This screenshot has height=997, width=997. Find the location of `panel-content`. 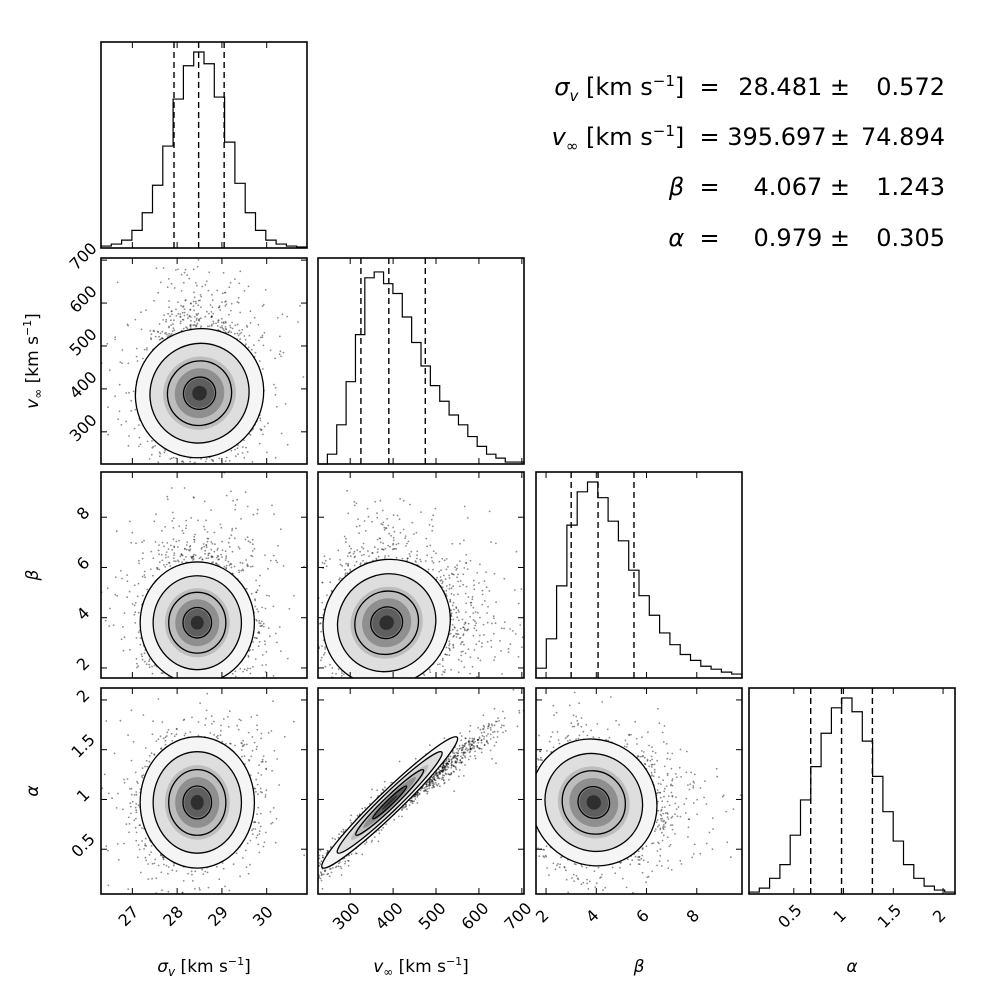

panel-content is located at coordinates (216, 372).